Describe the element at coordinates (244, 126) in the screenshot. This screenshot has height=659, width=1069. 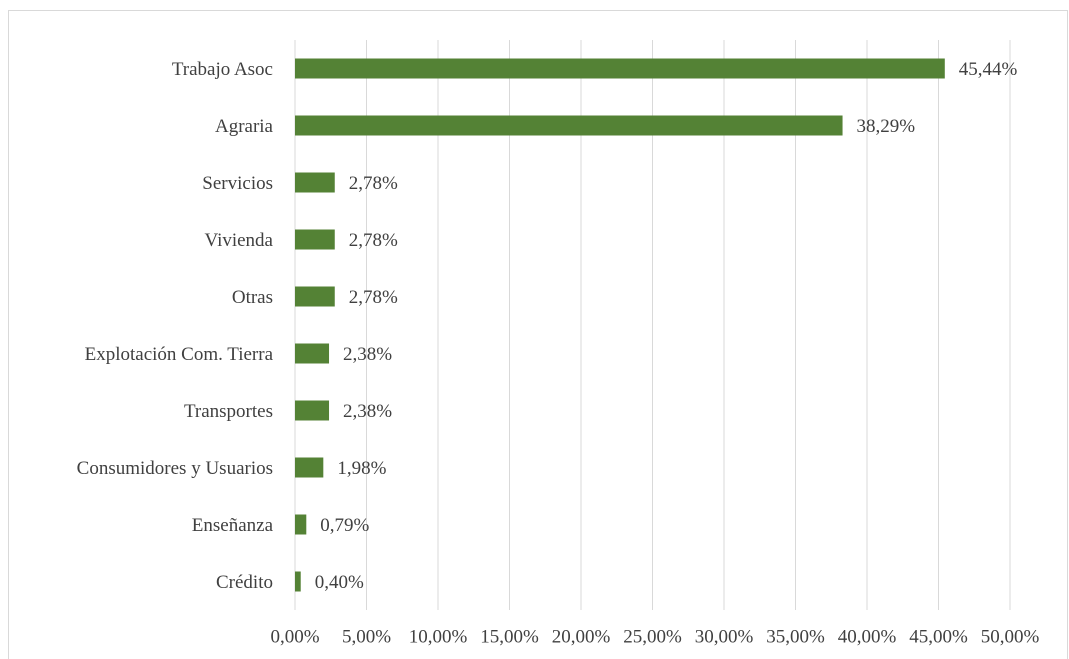
I see `y-tick-label: Agraria` at that location.